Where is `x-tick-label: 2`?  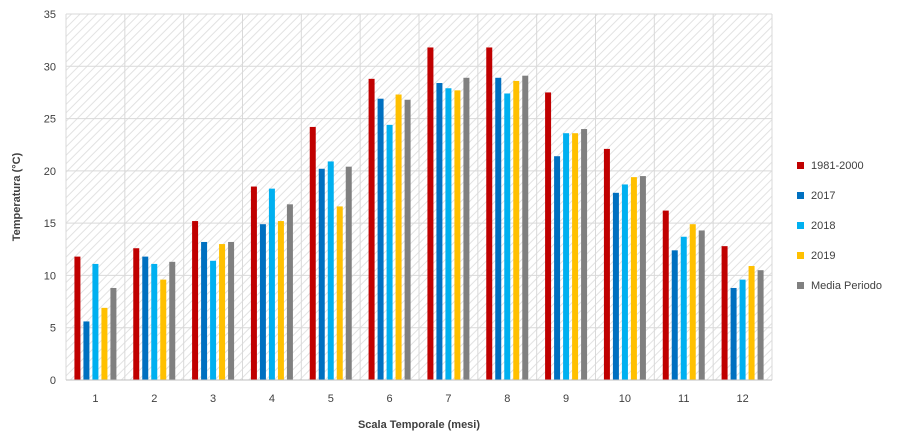
x-tick-label: 2 is located at coordinates (154, 399).